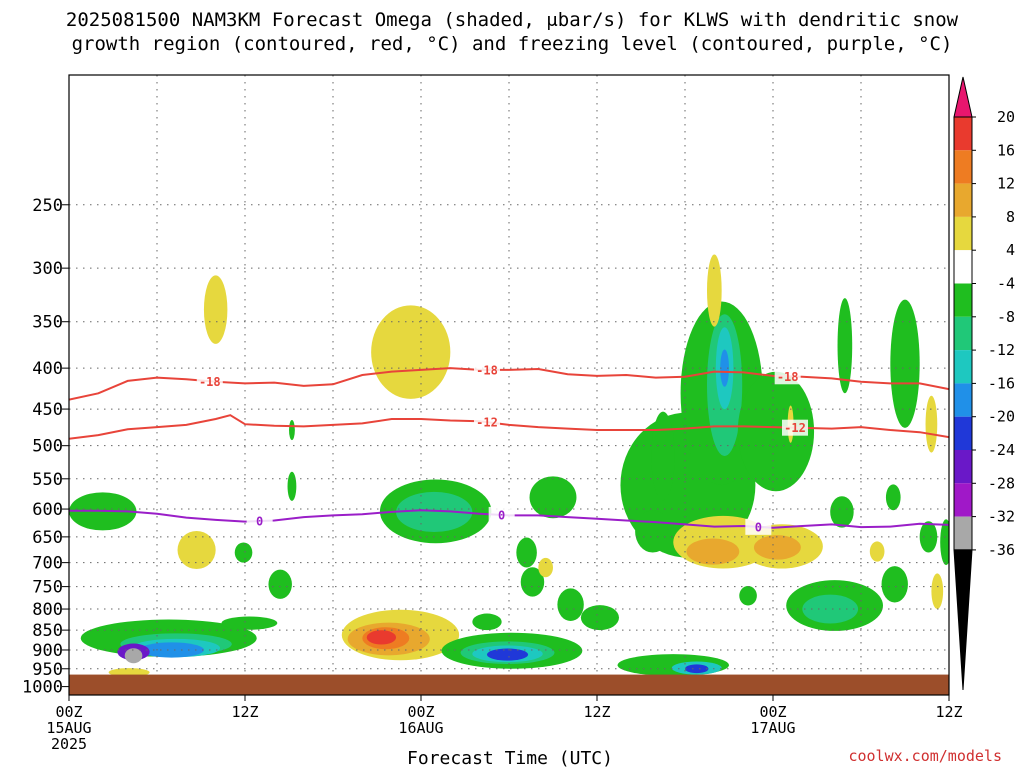 This screenshot has height=768, width=1024. Describe the element at coordinates (47, 323) in the screenshot. I see `y-tick-label: 350` at that location.